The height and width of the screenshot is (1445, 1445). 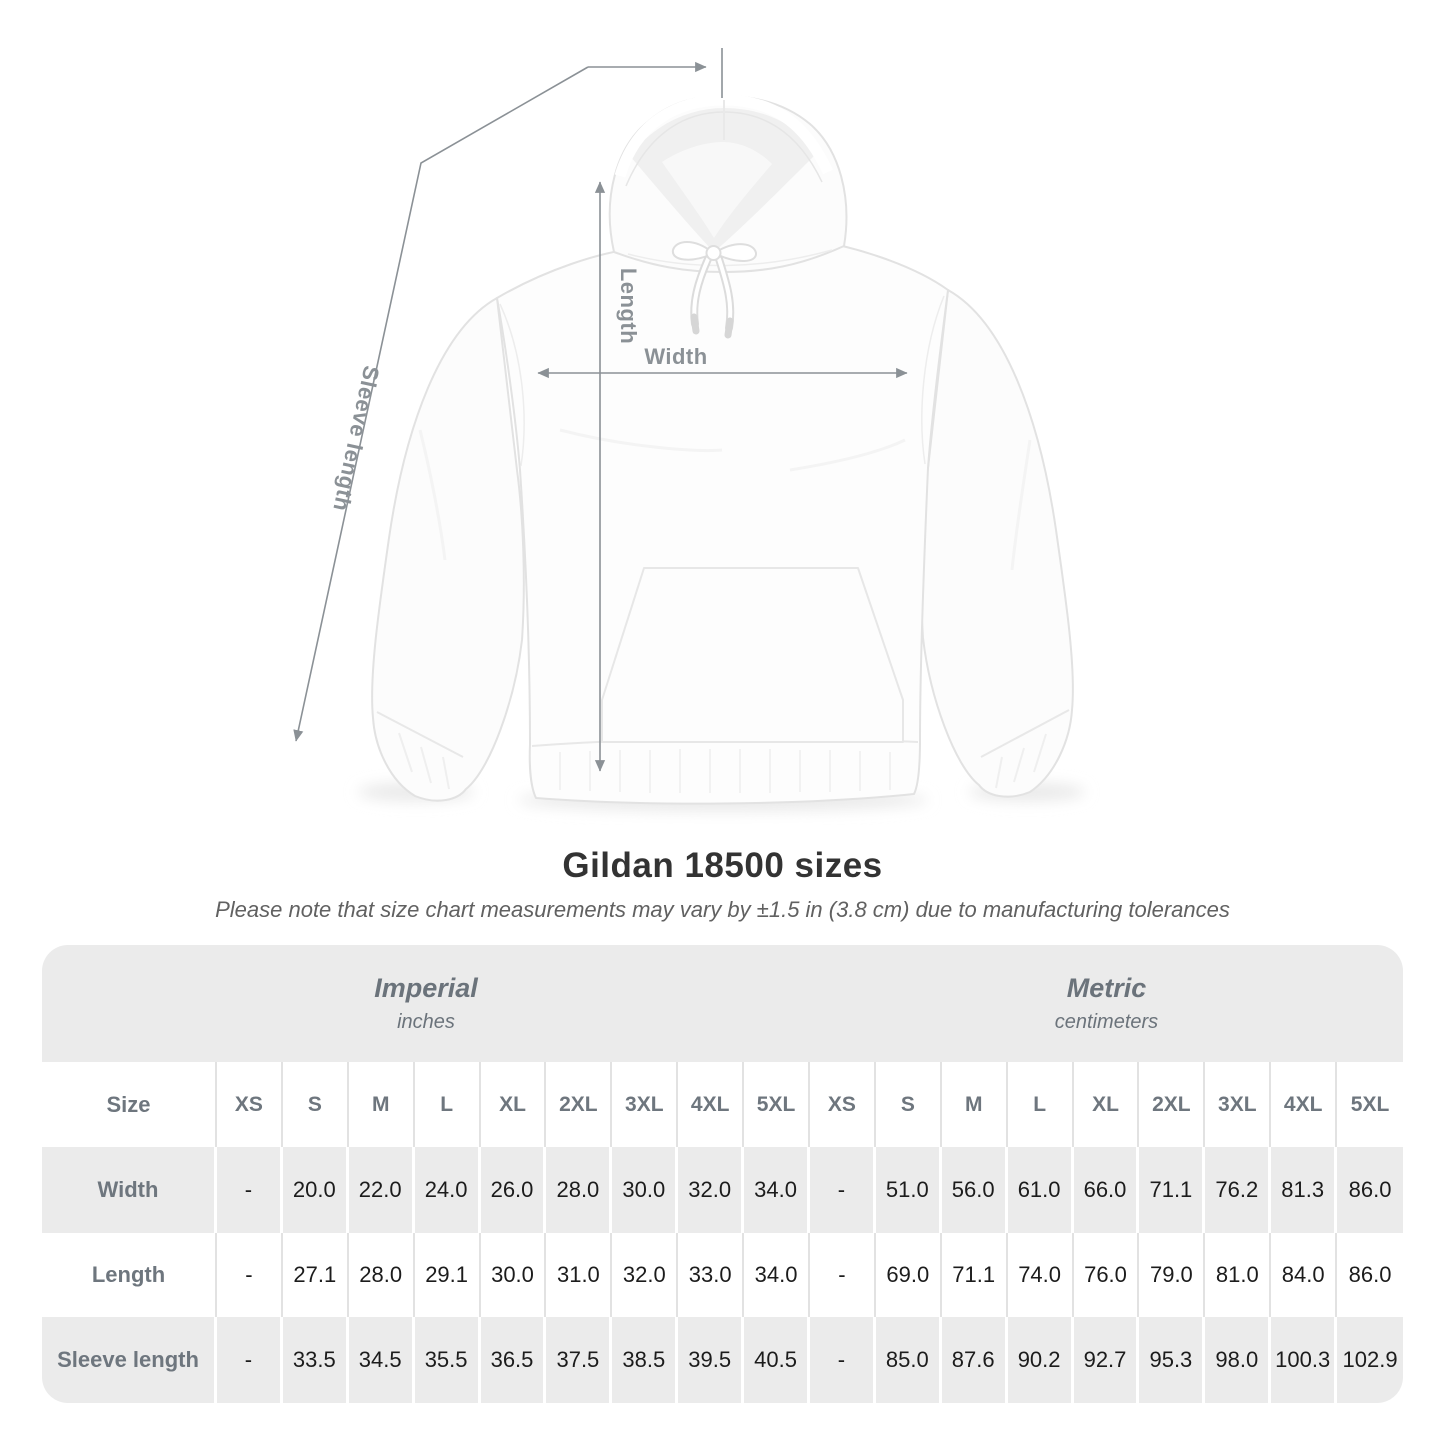 What do you see at coordinates (1106, 1022) in the screenshot?
I see `metric-unit: centimeters` at bounding box center [1106, 1022].